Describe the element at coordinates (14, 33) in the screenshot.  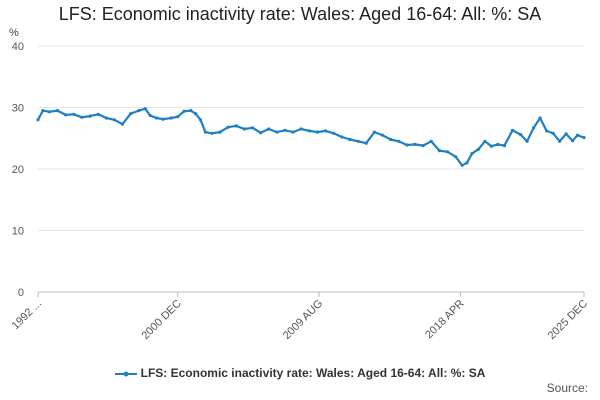
I see `y-axis-unit-label: %` at that location.